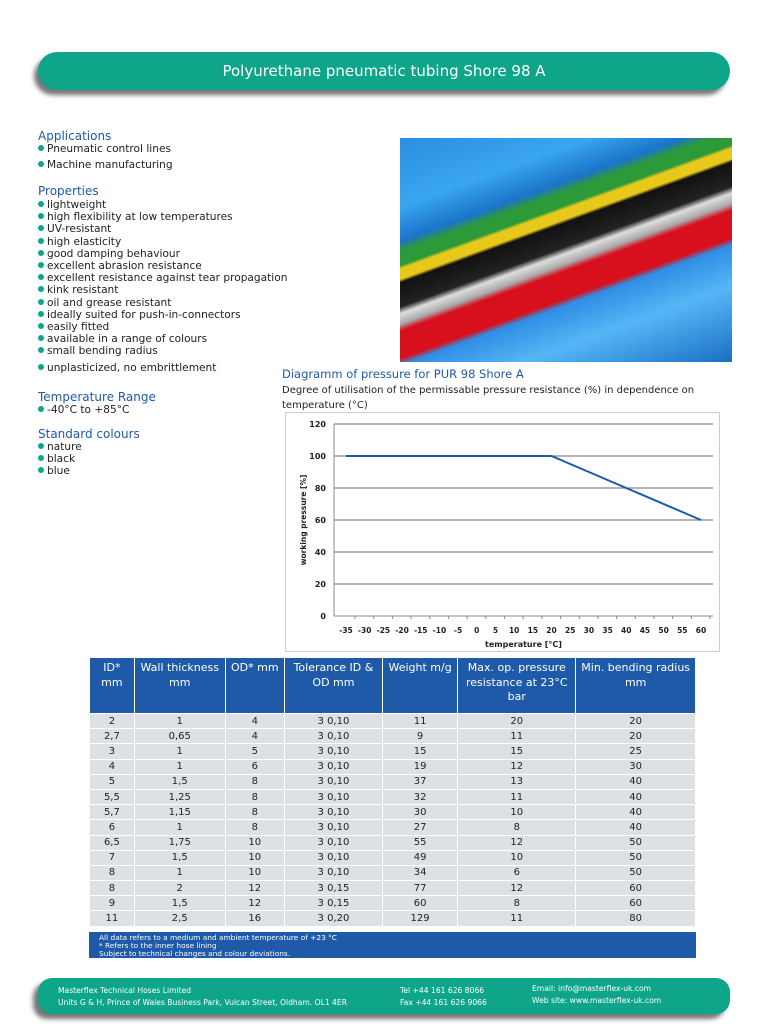 This screenshot has width=768, height=1024. Describe the element at coordinates (392, 736) in the screenshot. I see `table-row: 2,7 0,65 4 3 0,10 9 11 20` at that location.